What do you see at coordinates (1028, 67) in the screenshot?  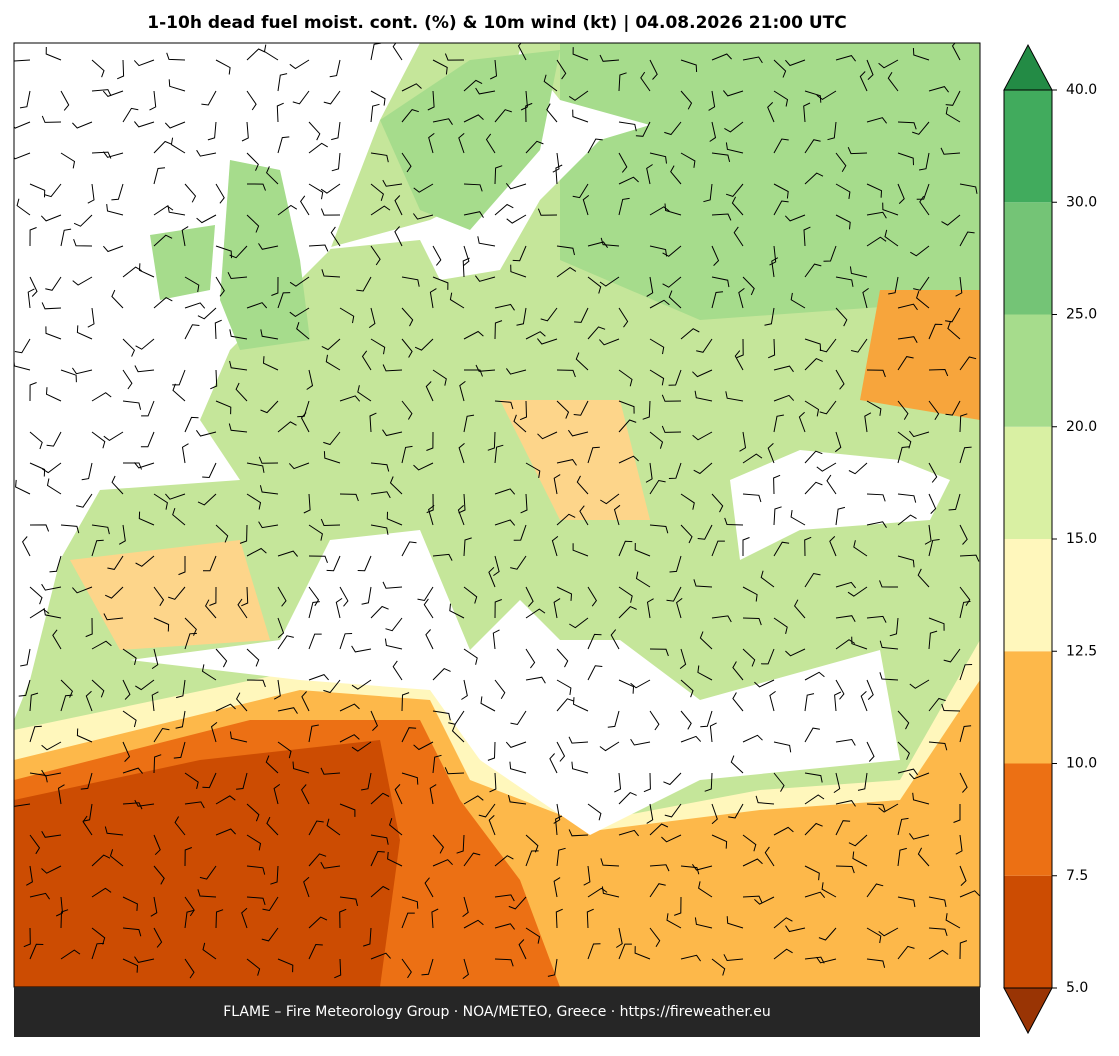 I see `colorbar-over` at bounding box center [1028, 67].